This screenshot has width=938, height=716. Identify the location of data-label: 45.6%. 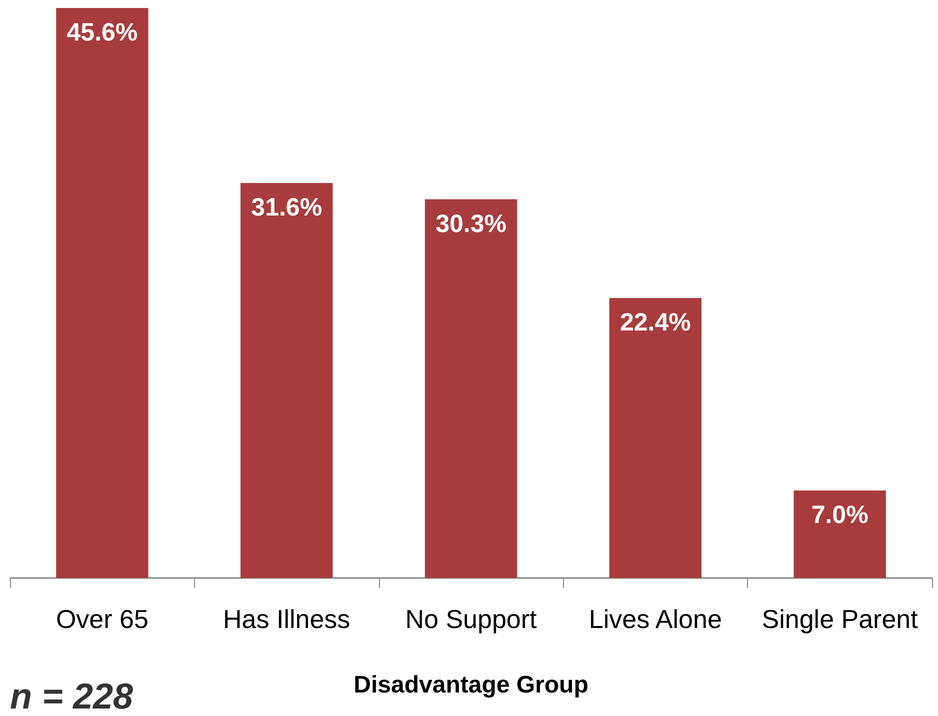
(102, 32).